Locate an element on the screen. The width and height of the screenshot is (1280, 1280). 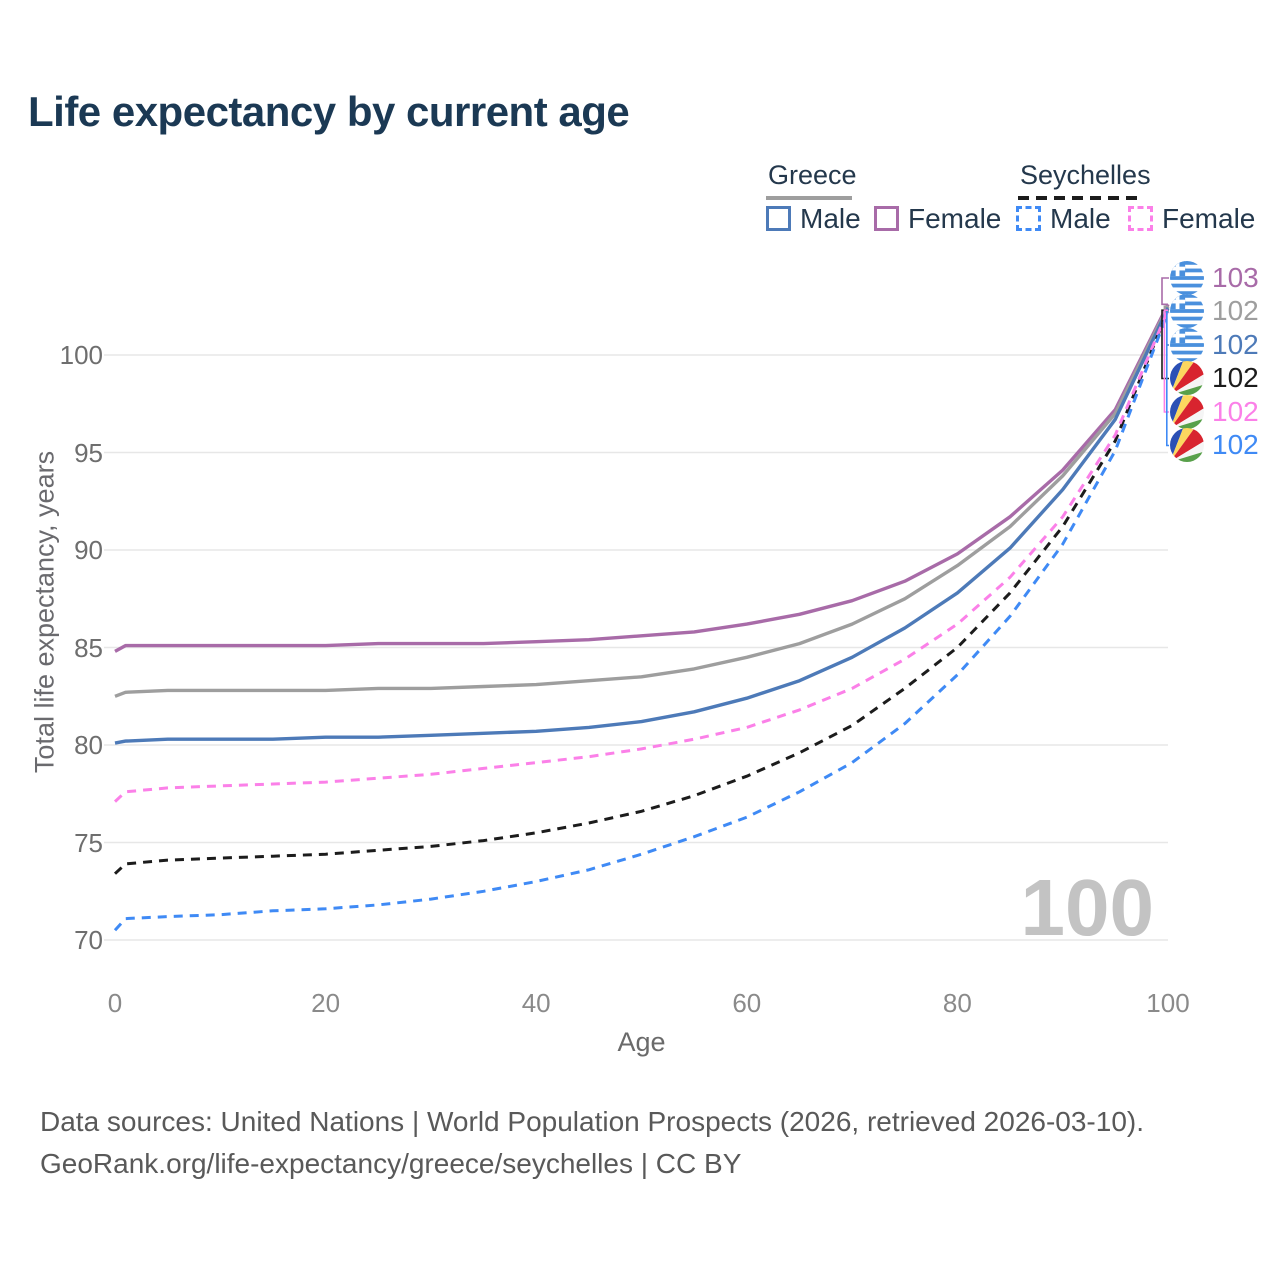
x-tick-label-0: 0 is located at coordinates (115, 1003).